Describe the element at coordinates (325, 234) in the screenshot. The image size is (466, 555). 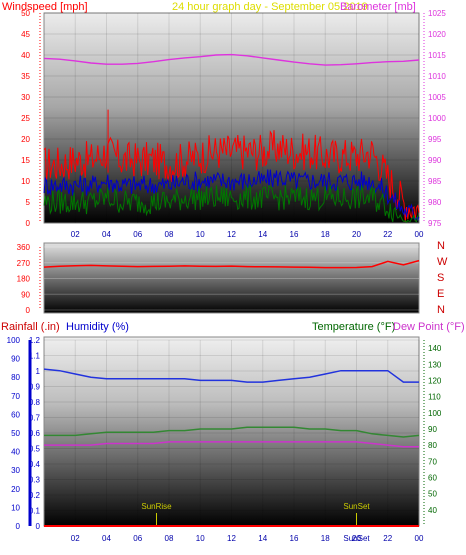
I see `wind-time-tick: 18` at that location.